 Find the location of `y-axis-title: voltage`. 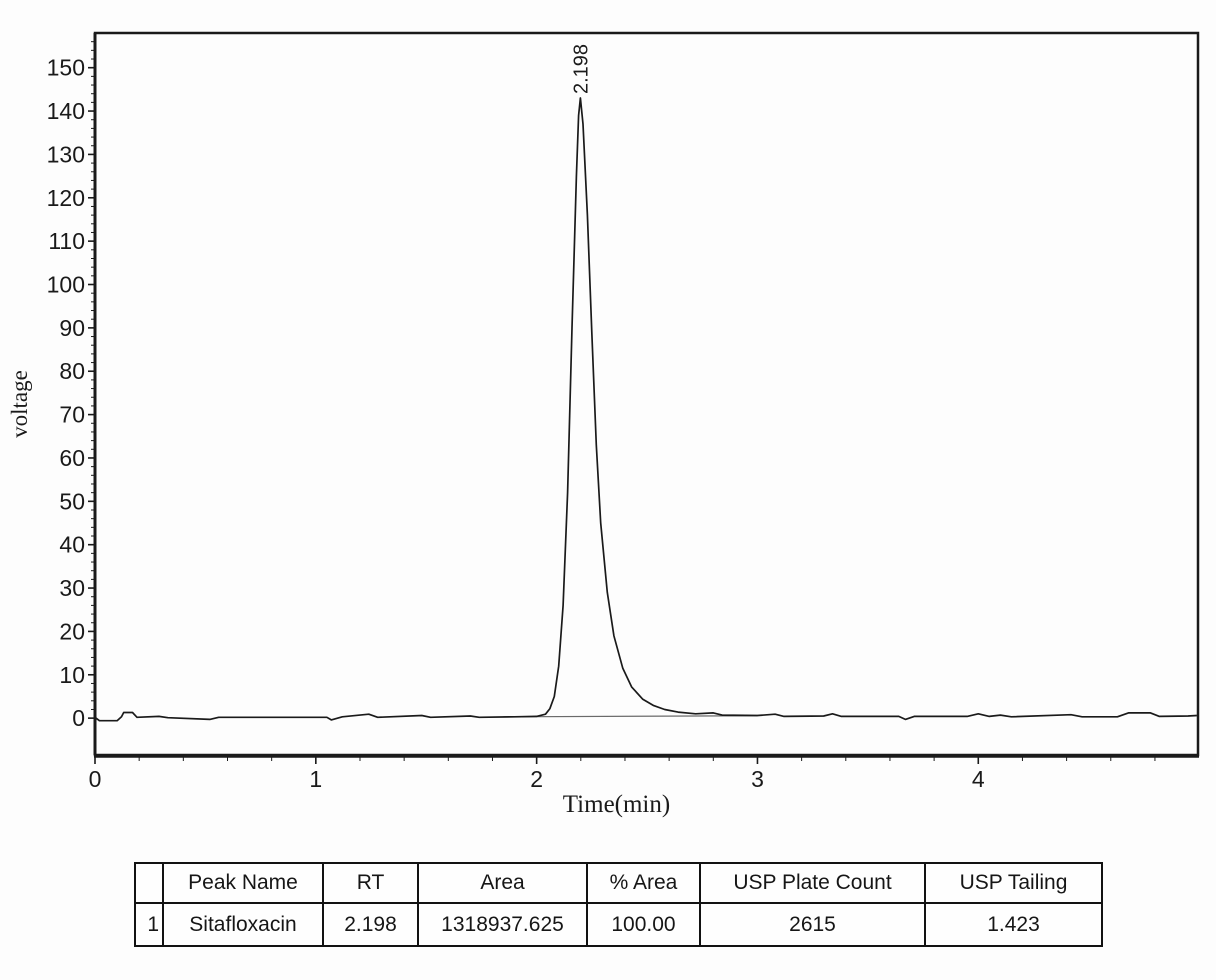

y-axis-title: voltage is located at coordinates (19, 404).